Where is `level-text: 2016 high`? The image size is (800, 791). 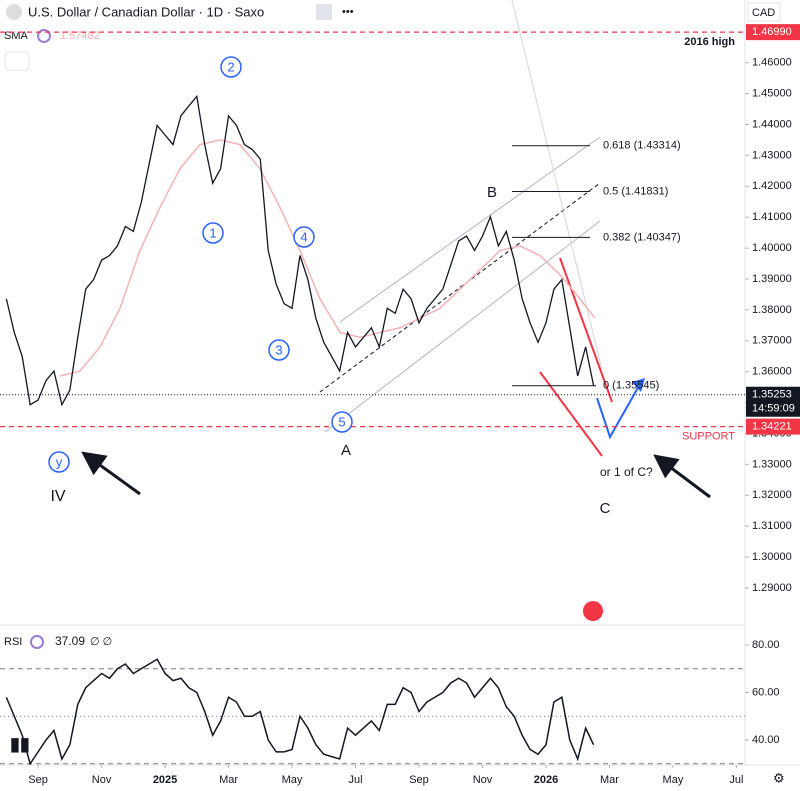
level-text: 2016 high is located at coordinates (709, 42).